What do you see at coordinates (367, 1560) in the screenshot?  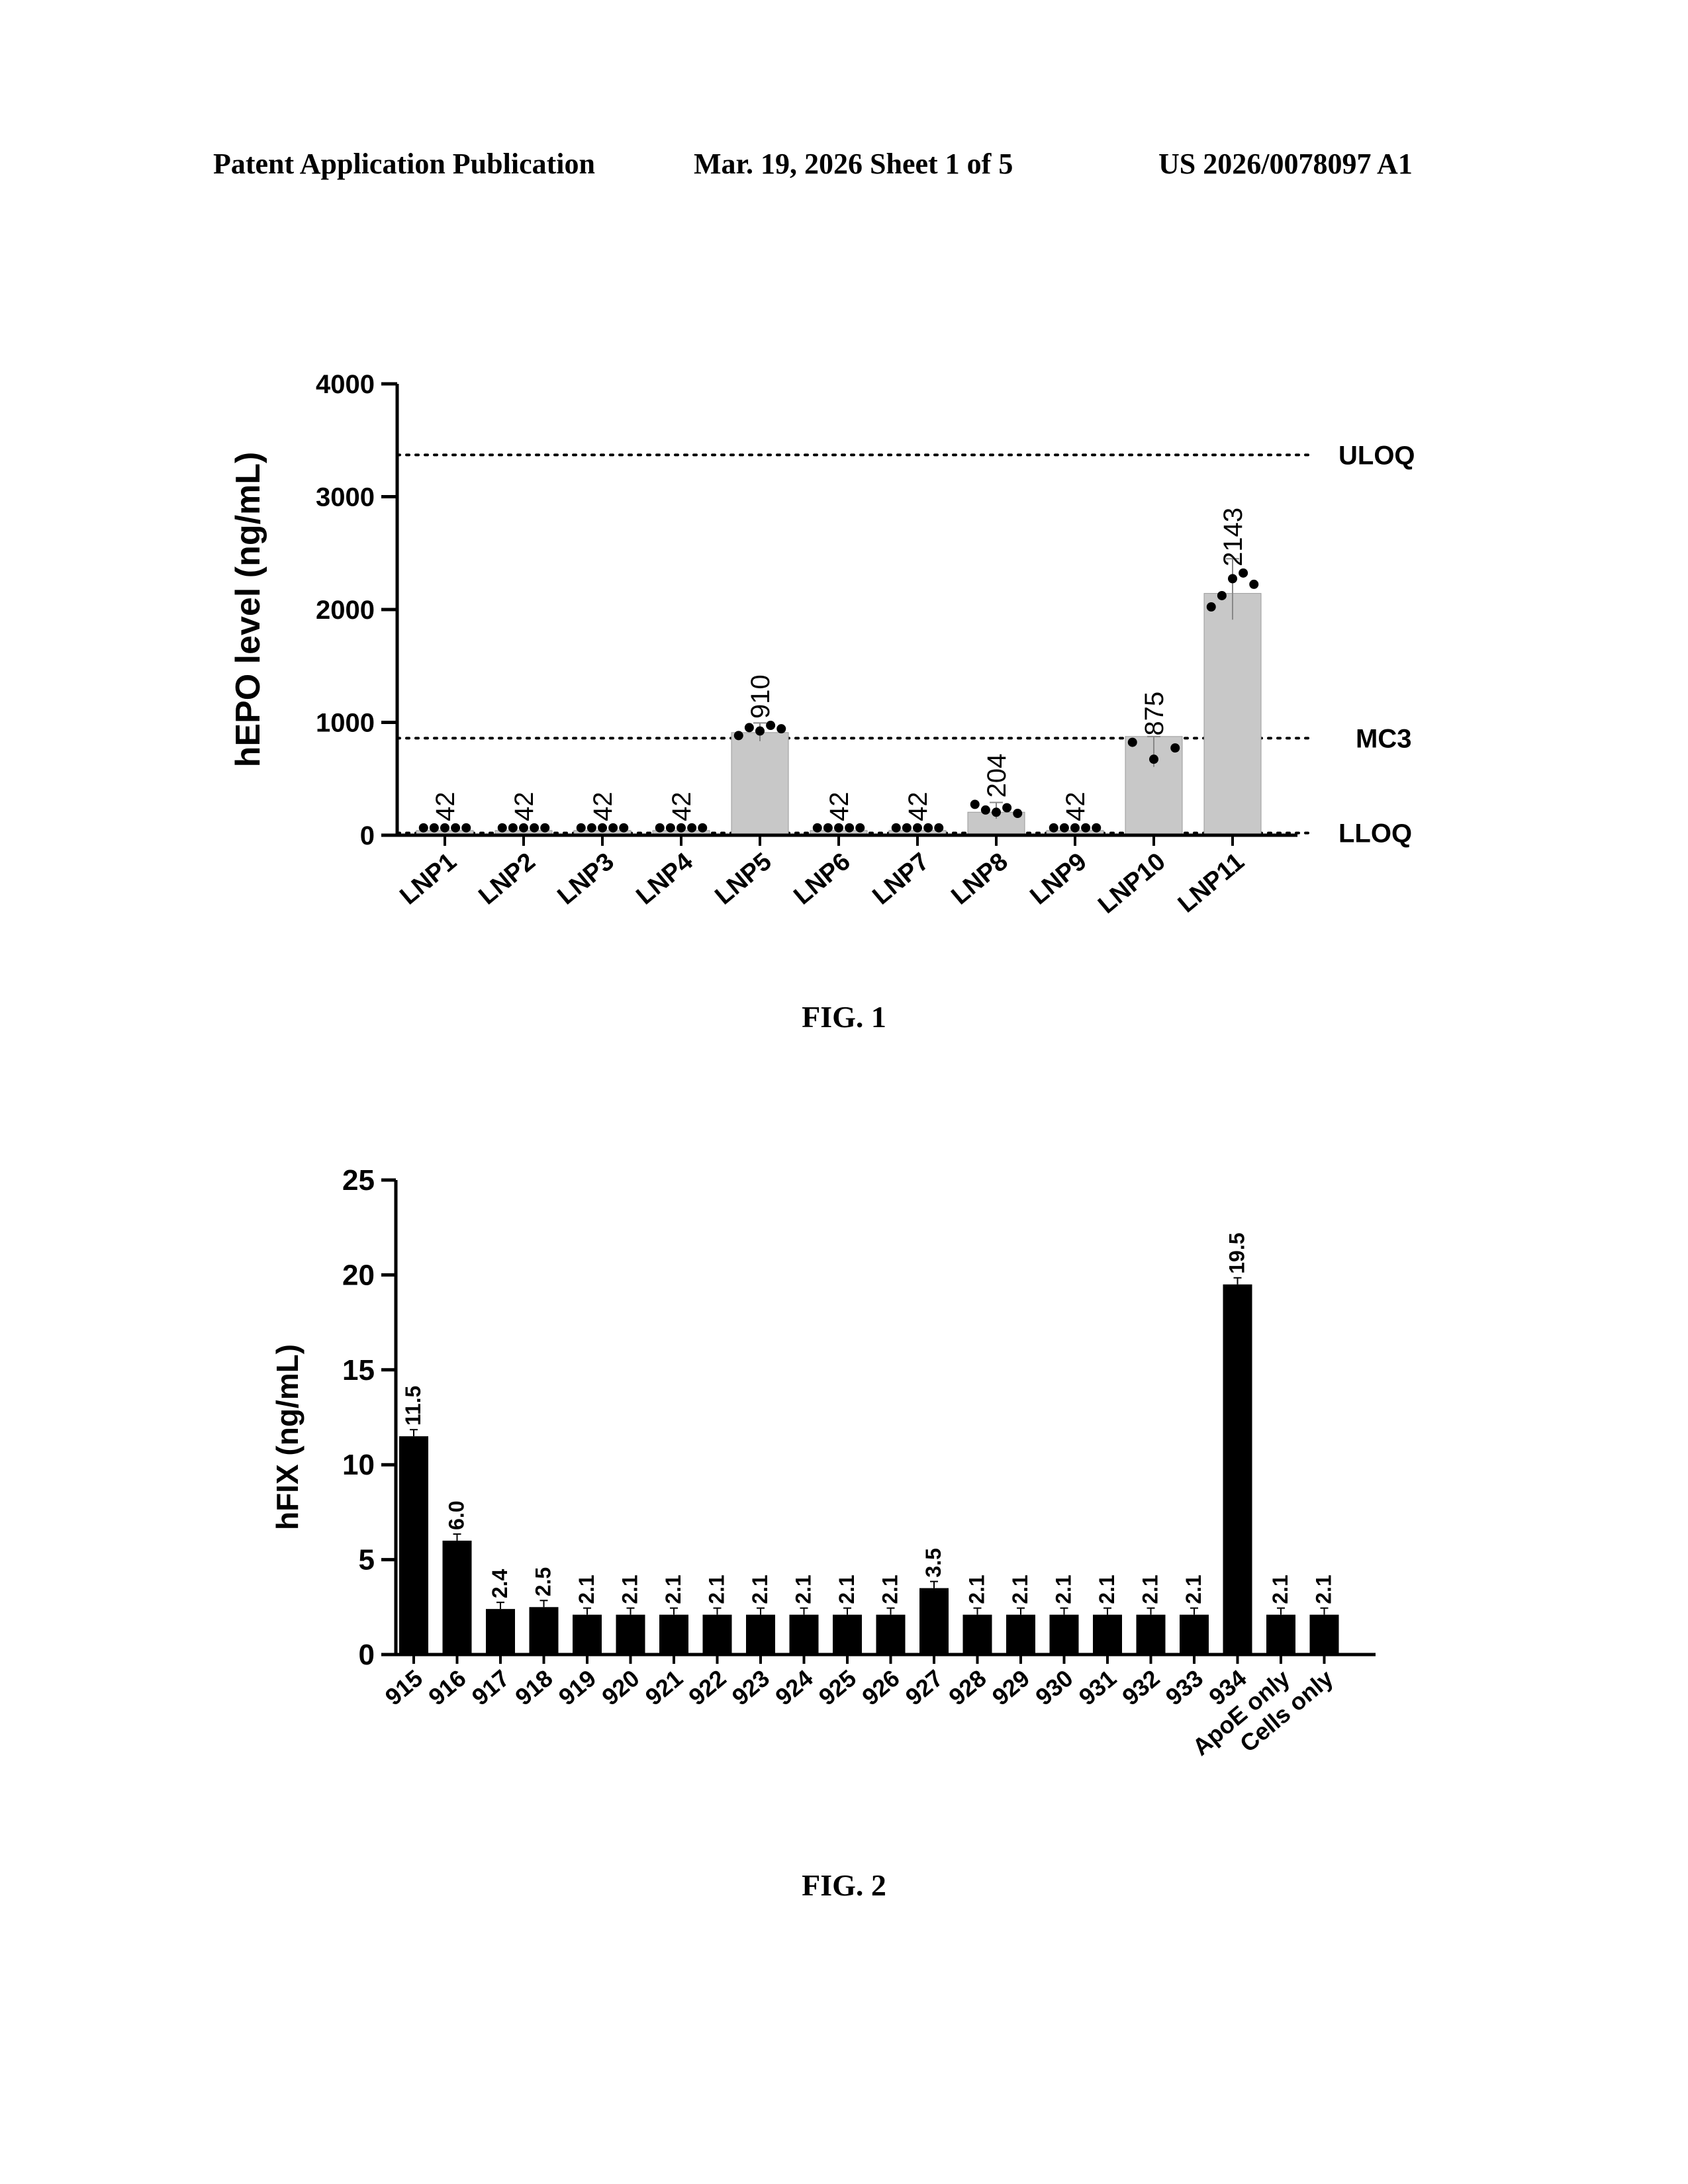 I see `y-tick-label: 5` at bounding box center [367, 1560].